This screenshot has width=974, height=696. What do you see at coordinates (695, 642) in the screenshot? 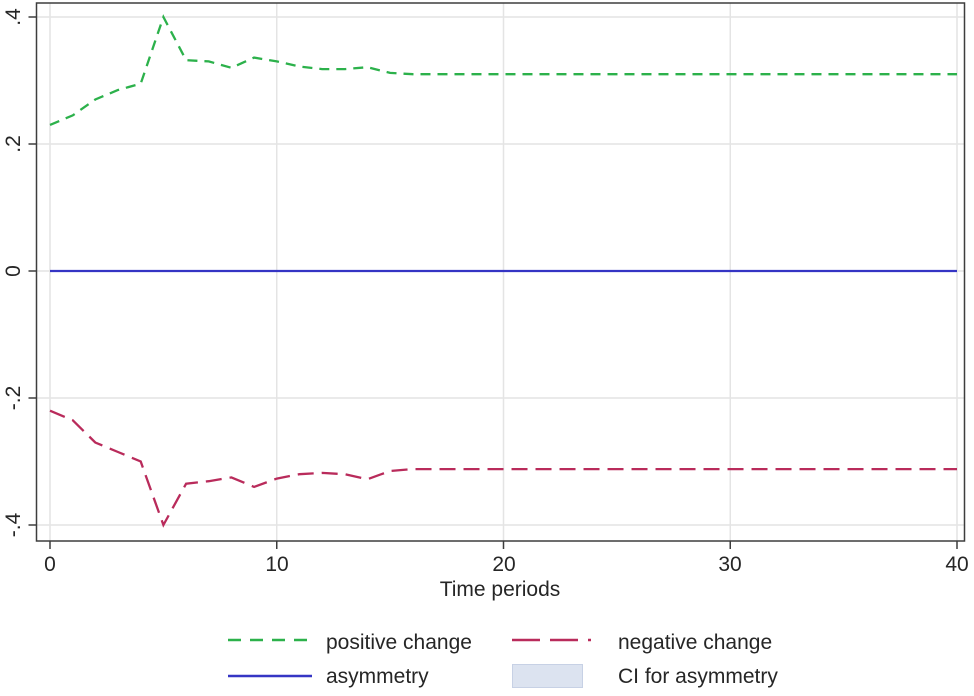
I see `legend-label-negative-change: negative change` at bounding box center [695, 642].